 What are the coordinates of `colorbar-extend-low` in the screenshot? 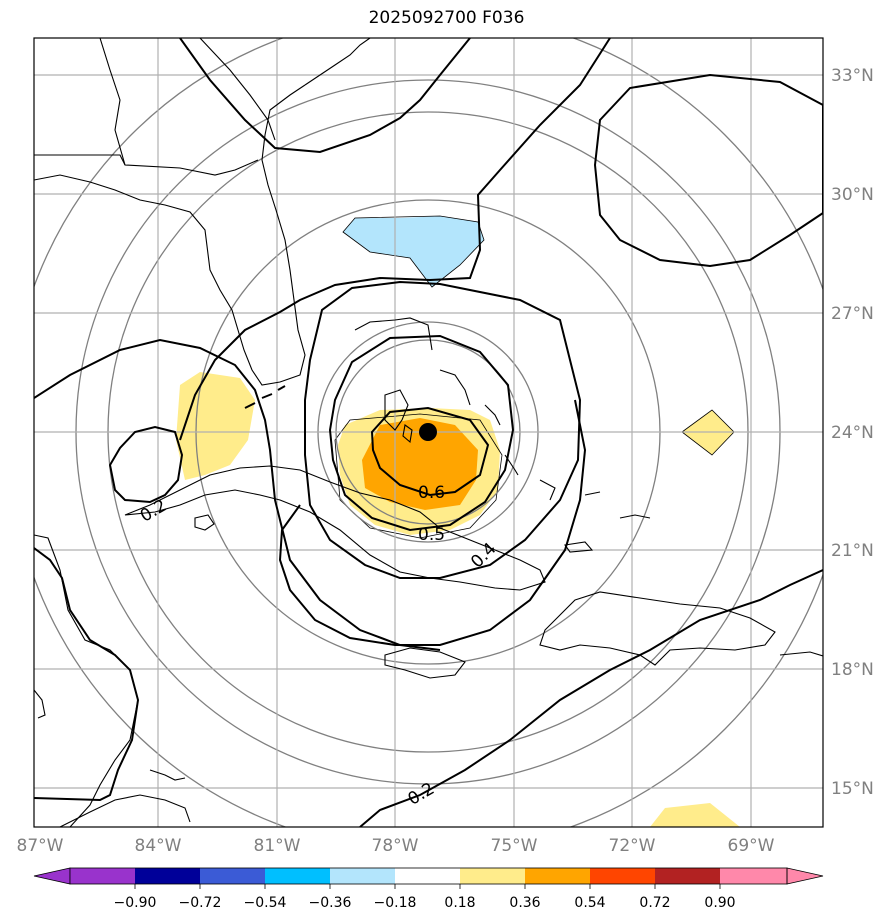 It's located at (52, 876).